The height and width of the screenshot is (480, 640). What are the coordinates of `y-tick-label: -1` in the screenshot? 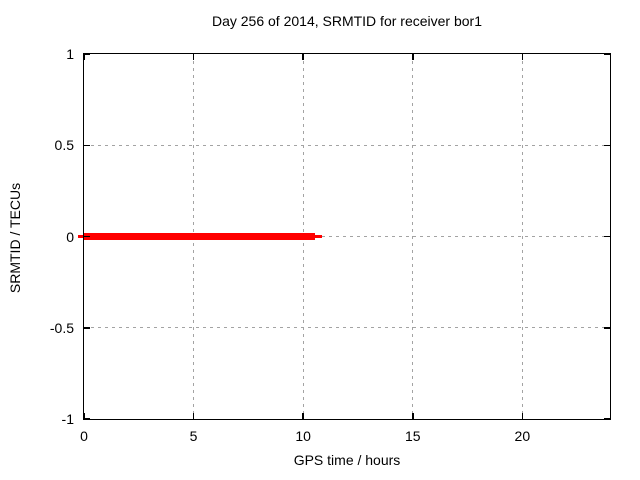 It's located at (67, 419).